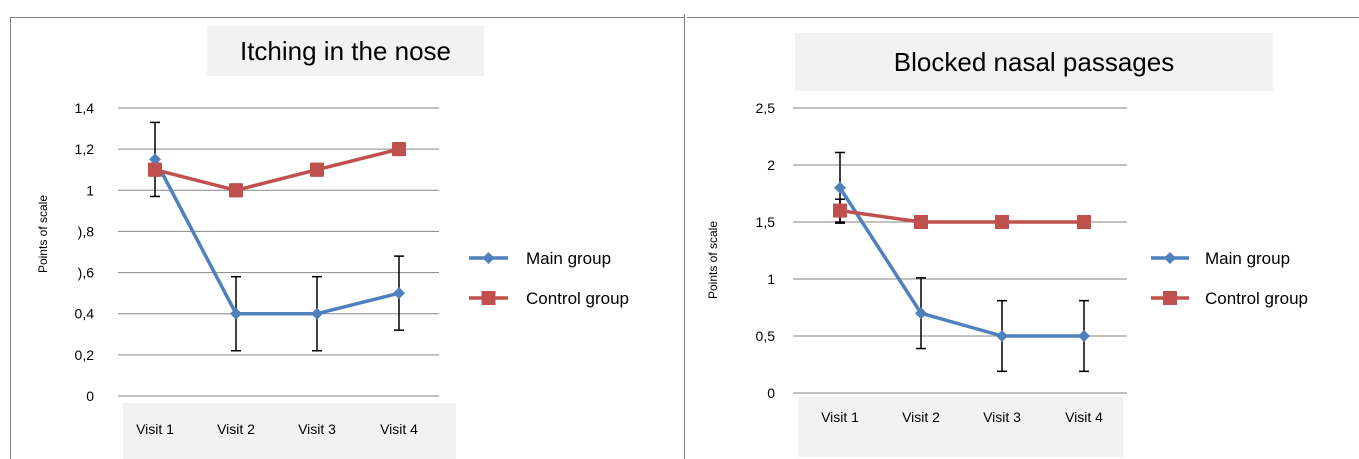 This screenshot has width=1359, height=459. Describe the element at coordinates (85, 314) in the screenshot. I see `y-tick-label: 0,4` at that location.